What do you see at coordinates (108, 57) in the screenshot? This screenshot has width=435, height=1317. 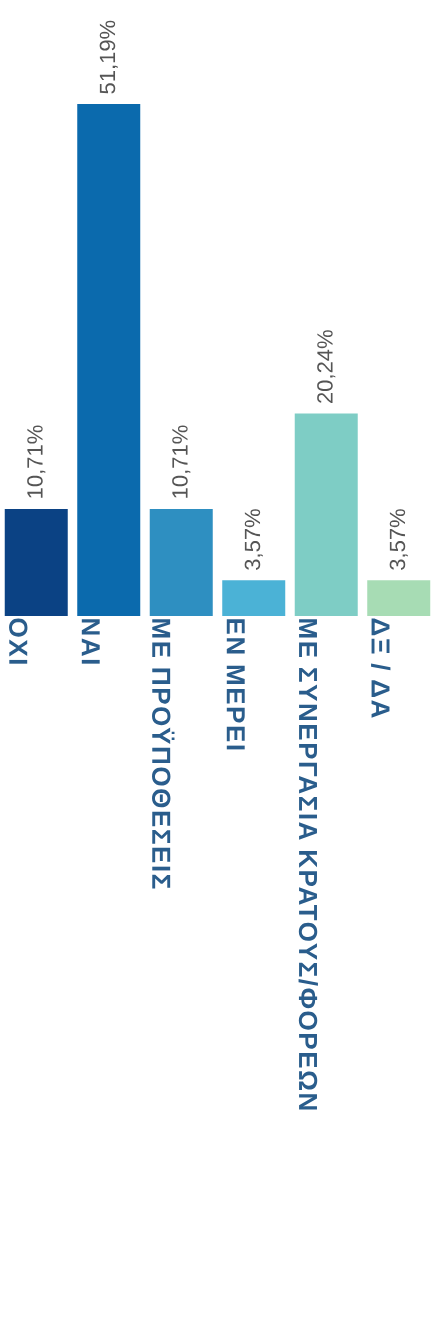 I see `data-label: 51,19%` at bounding box center [108, 57].